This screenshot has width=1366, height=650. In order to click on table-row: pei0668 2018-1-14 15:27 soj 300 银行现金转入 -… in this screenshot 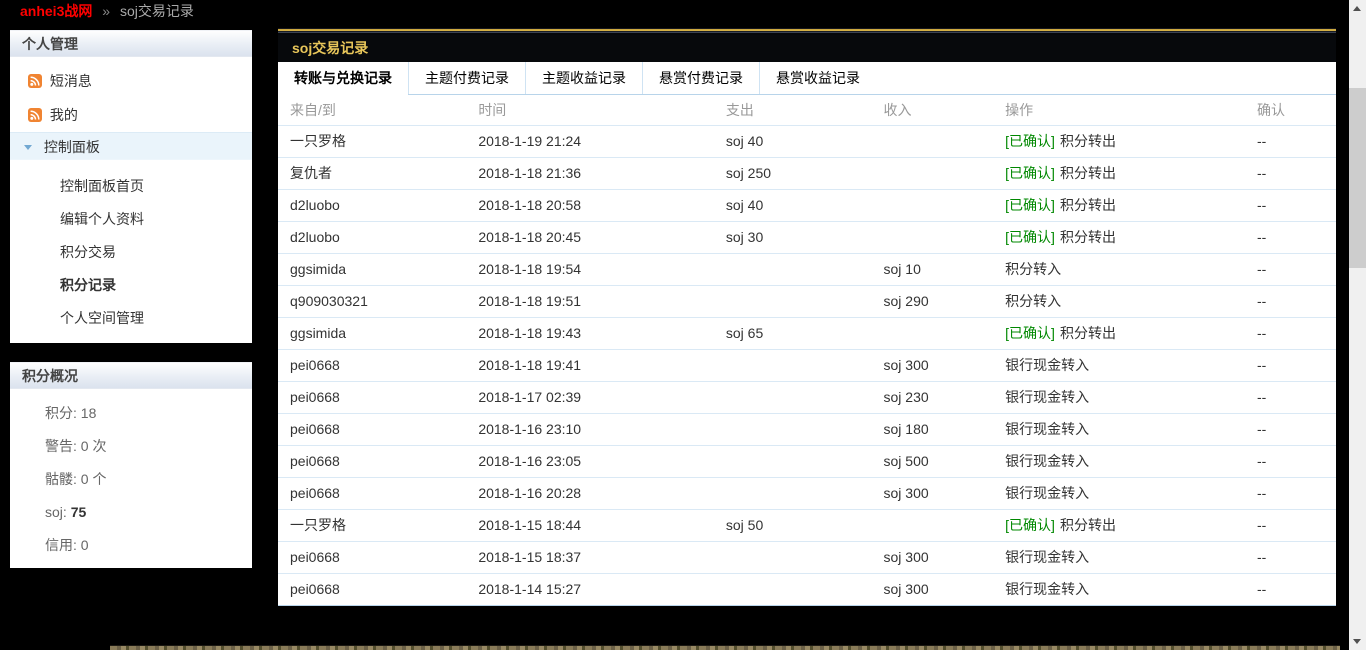, I will do `click(807, 589)`.